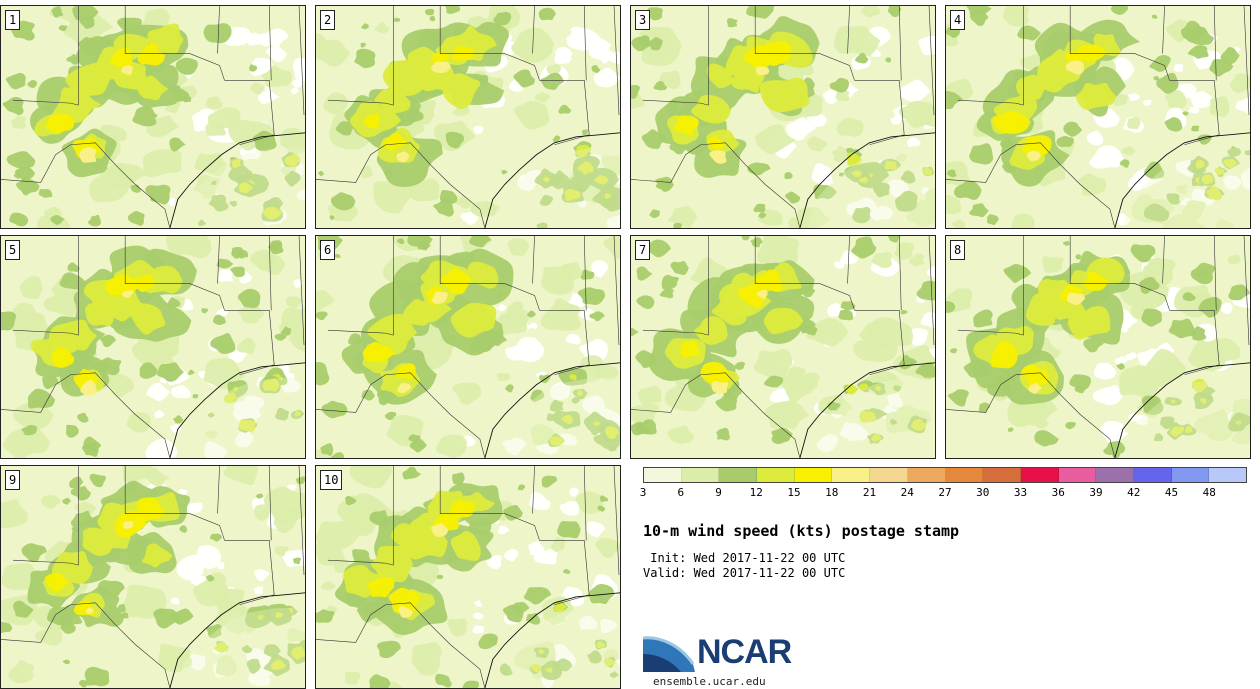 The width and height of the screenshot is (1260, 689). Describe the element at coordinates (1058, 492) in the screenshot. I see `color-bar-tick: 36` at that location.